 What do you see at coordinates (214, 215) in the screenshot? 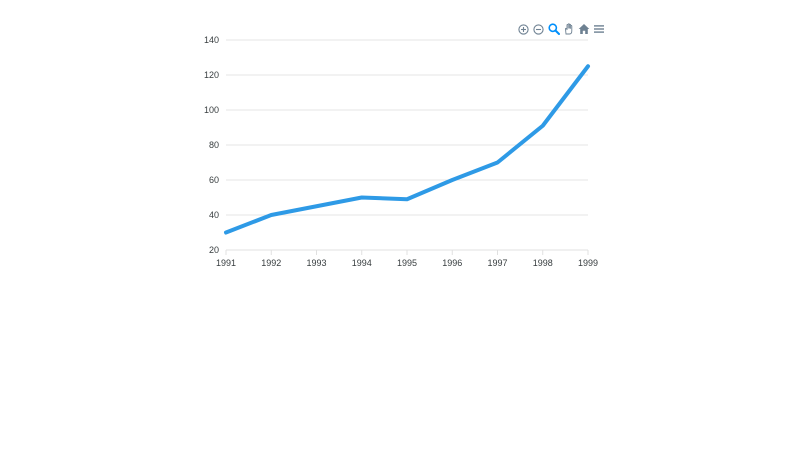
I see `y-tick-label: 40` at bounding box center [214, 215].